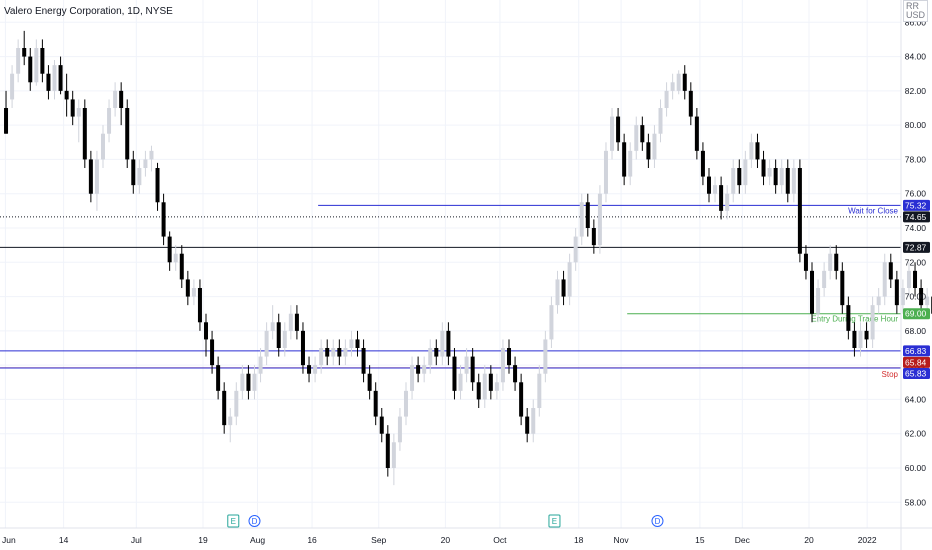 This screenshot has height=550, width=932. Describe the element at coordinates (233, 521) in the screenshot. I see `earnings-marker: E` at that location.